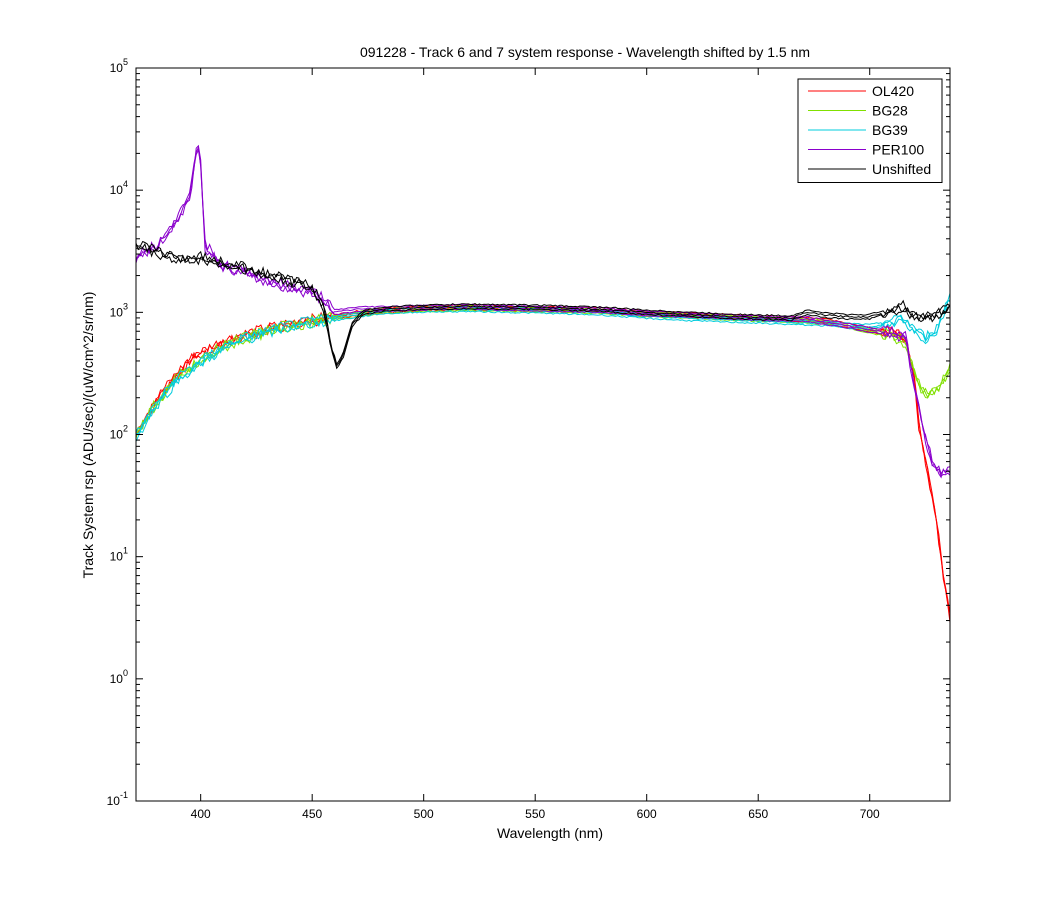 The width and height of the screenshot is (1050, 900). What do you see at coordinates (201, 814) in the screenshot?
I see `x-tick-label: 400` at bounding box center [201, 814].